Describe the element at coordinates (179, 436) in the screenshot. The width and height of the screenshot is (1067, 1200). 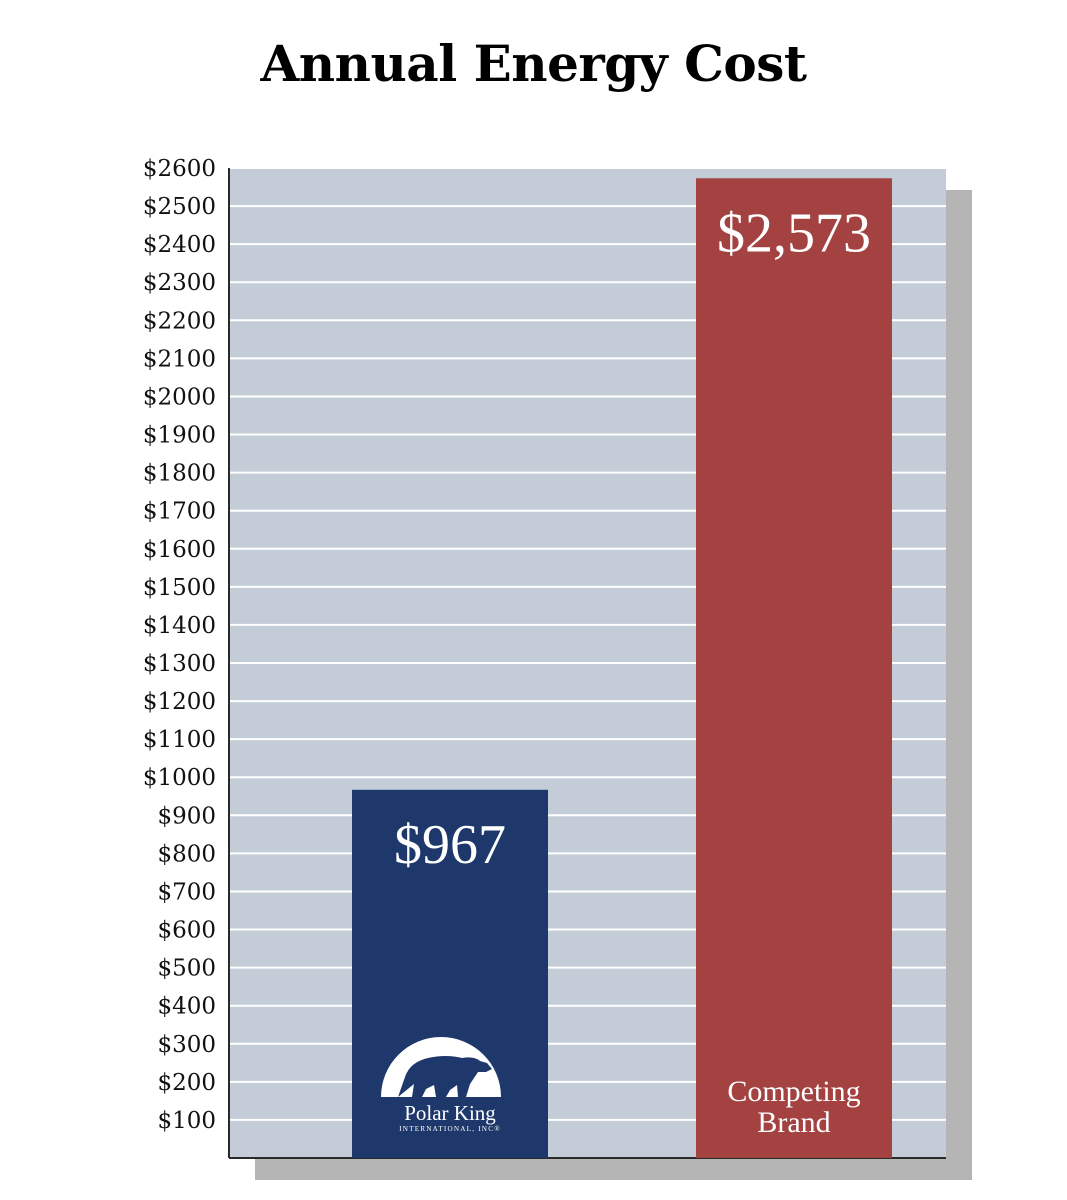
I see `y-tick-label: $1900` at that location.